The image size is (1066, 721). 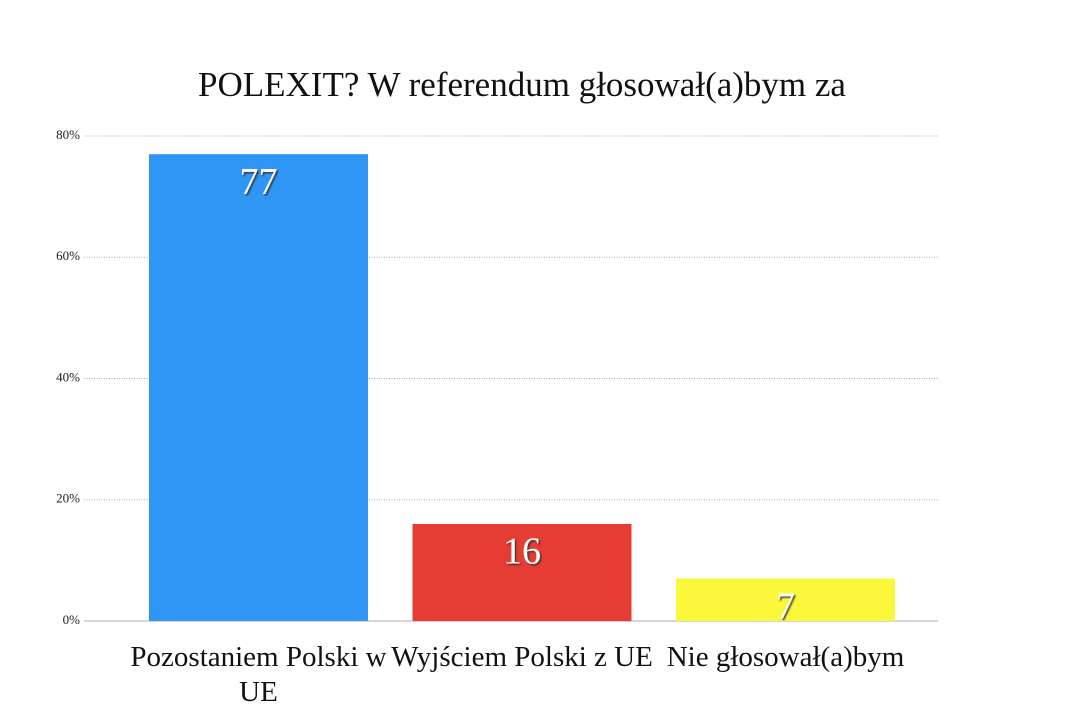 What do you see at coordinates (522, 552) in the screenshot?
I see `data-label: 16` at bounding box center [522, 552].